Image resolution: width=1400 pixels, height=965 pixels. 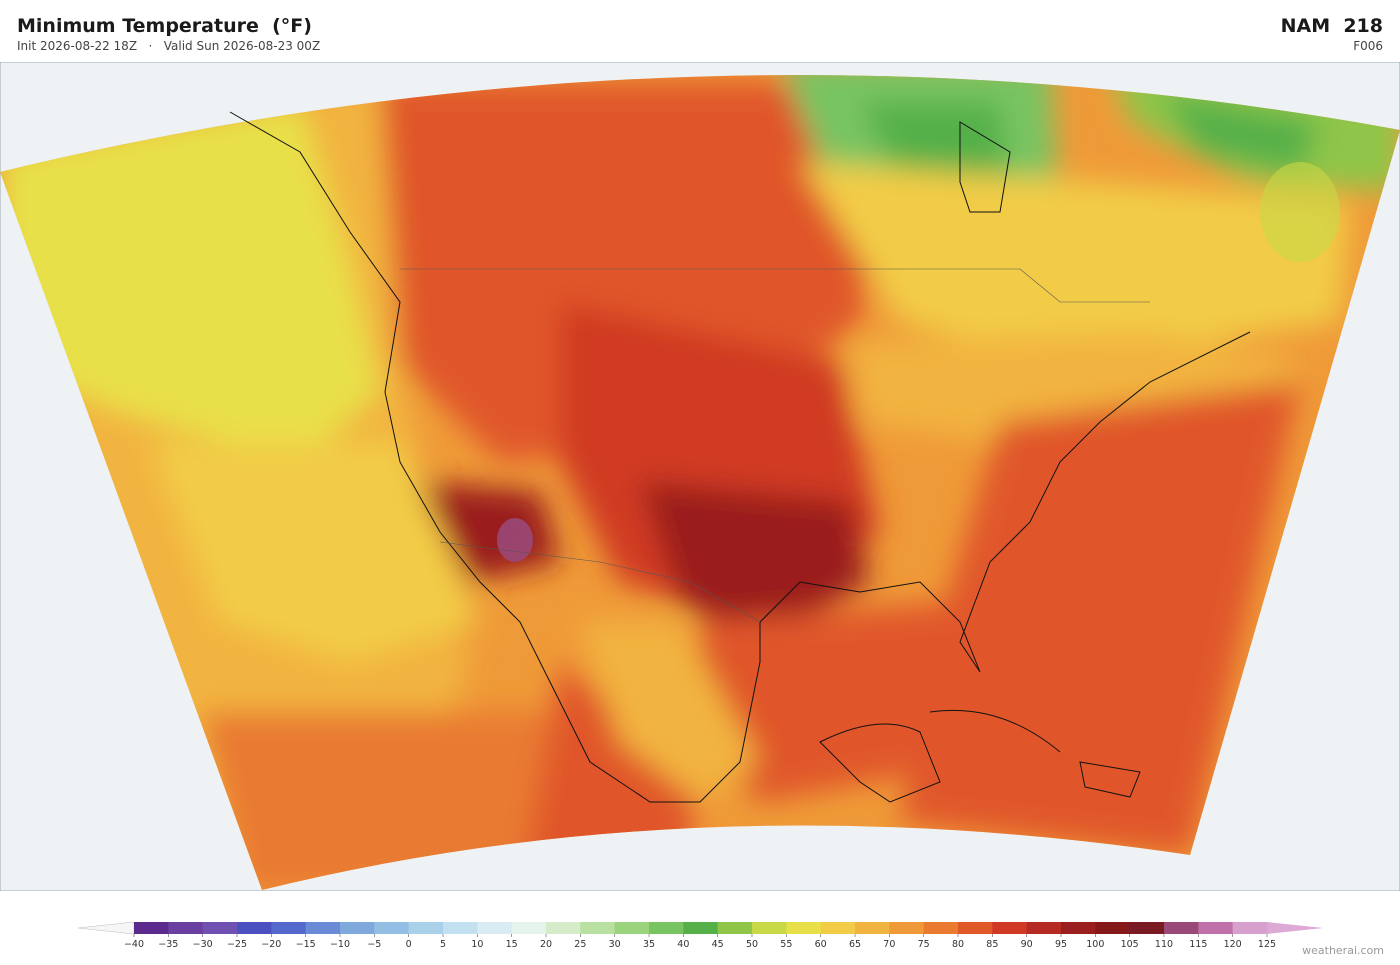 I want to click on title: Minimum Temperature (°F), so click(x=164, y=26).